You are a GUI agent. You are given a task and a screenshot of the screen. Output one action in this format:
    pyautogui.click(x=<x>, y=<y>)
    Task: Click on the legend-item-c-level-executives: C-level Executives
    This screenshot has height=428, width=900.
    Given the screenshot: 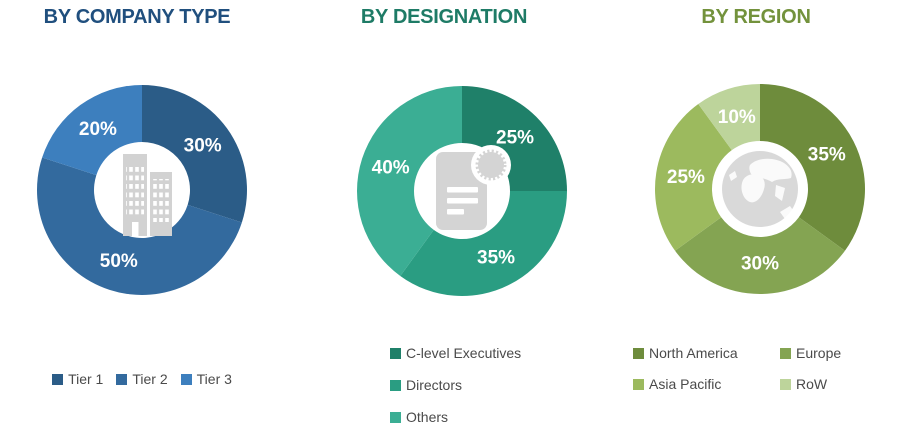 What is the action you would take?
    pyautogui.click(x=455, y=353)
    